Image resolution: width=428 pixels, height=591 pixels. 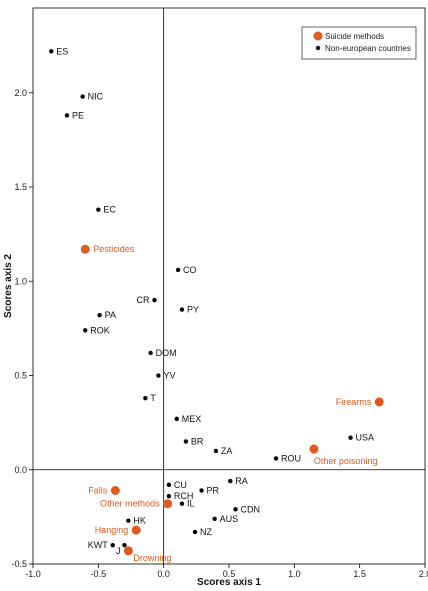 What do you see at coordinates (20, 187) in the screenshot?
I see `y-tick-label: 1.5` at bounding box center [20, 187].